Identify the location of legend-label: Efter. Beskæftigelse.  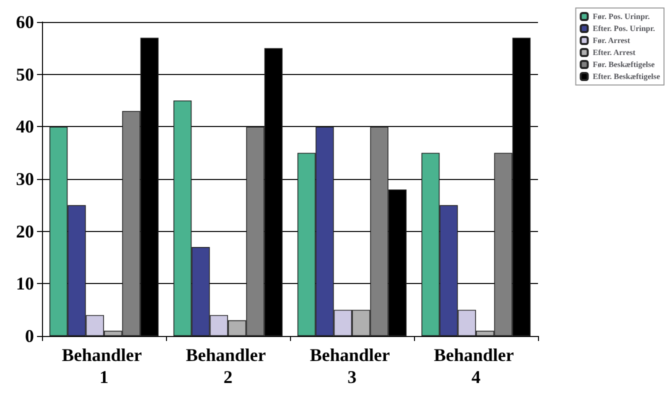
(626, 76).